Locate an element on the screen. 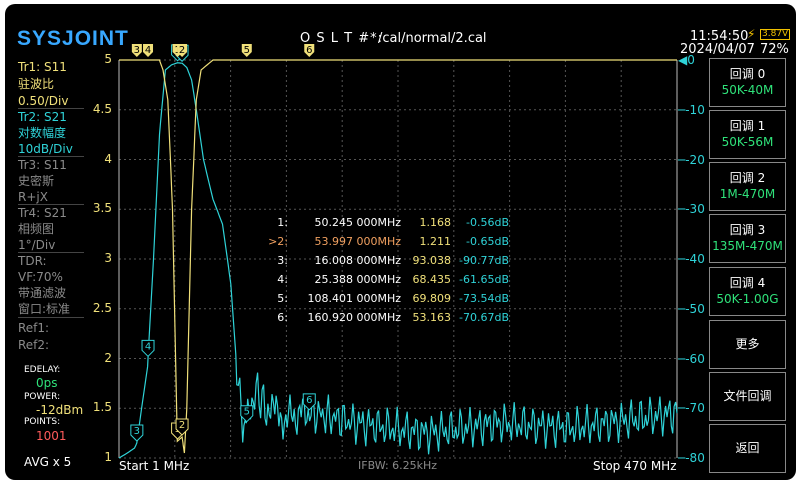  left-axis-tick: 3 is located at coordinates (108, 258).